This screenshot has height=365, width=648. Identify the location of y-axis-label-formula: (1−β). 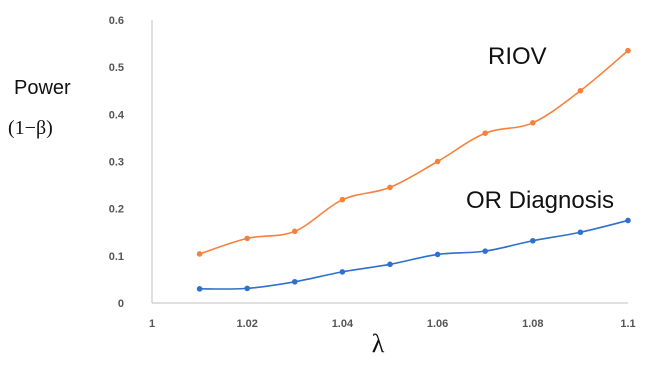
(30, 128).